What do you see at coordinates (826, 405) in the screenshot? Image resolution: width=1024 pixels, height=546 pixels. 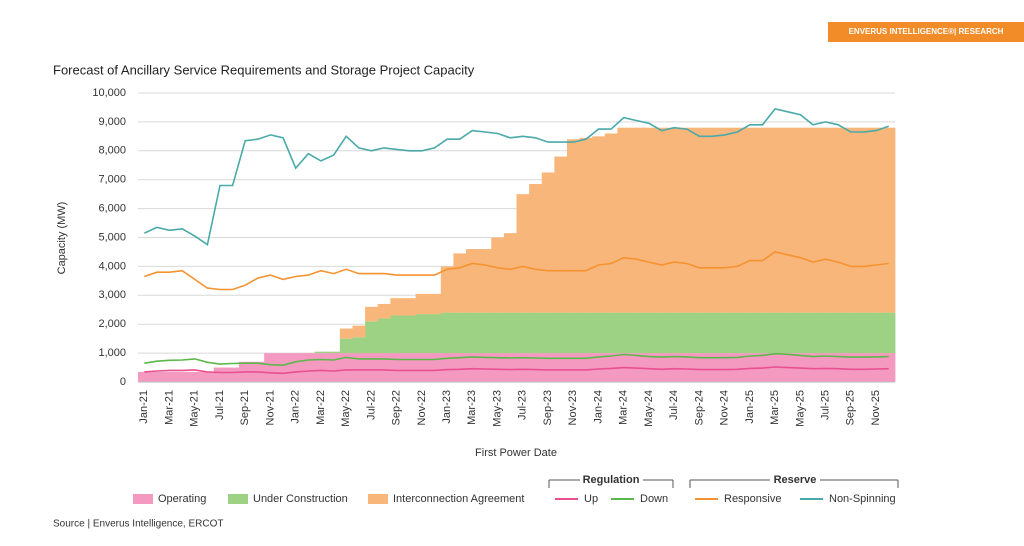 I see `x-tick-label: Jul-25` at bounding box center [826, 405].